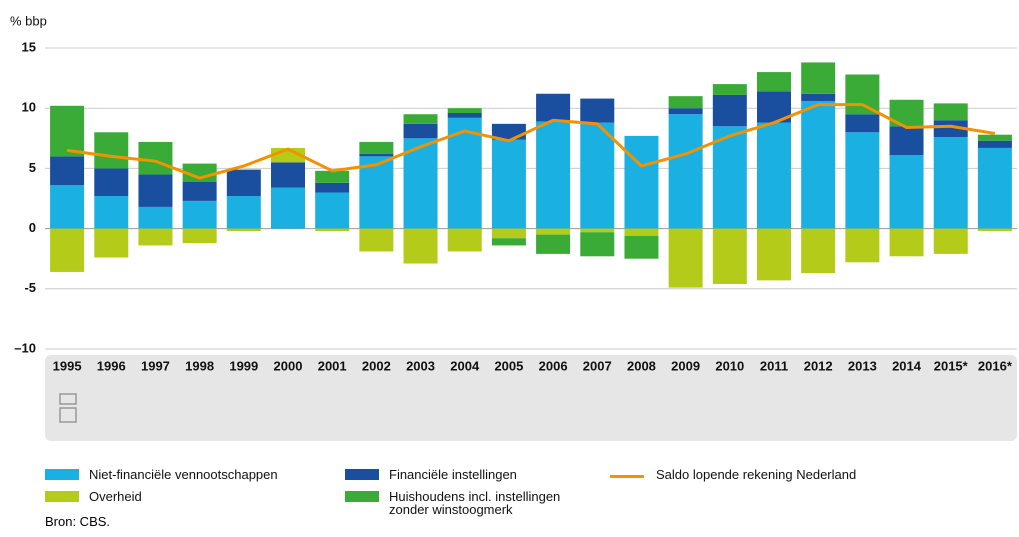 The width and height of the screenshot is (1019, 537). I want to click on logo-icon, so click(68, 408).